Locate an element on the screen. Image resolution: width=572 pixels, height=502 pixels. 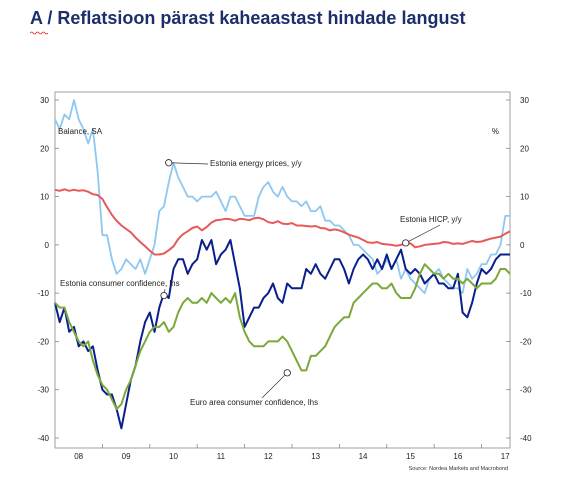
x-tick-label: 12 is located at coordinates (268, 456).